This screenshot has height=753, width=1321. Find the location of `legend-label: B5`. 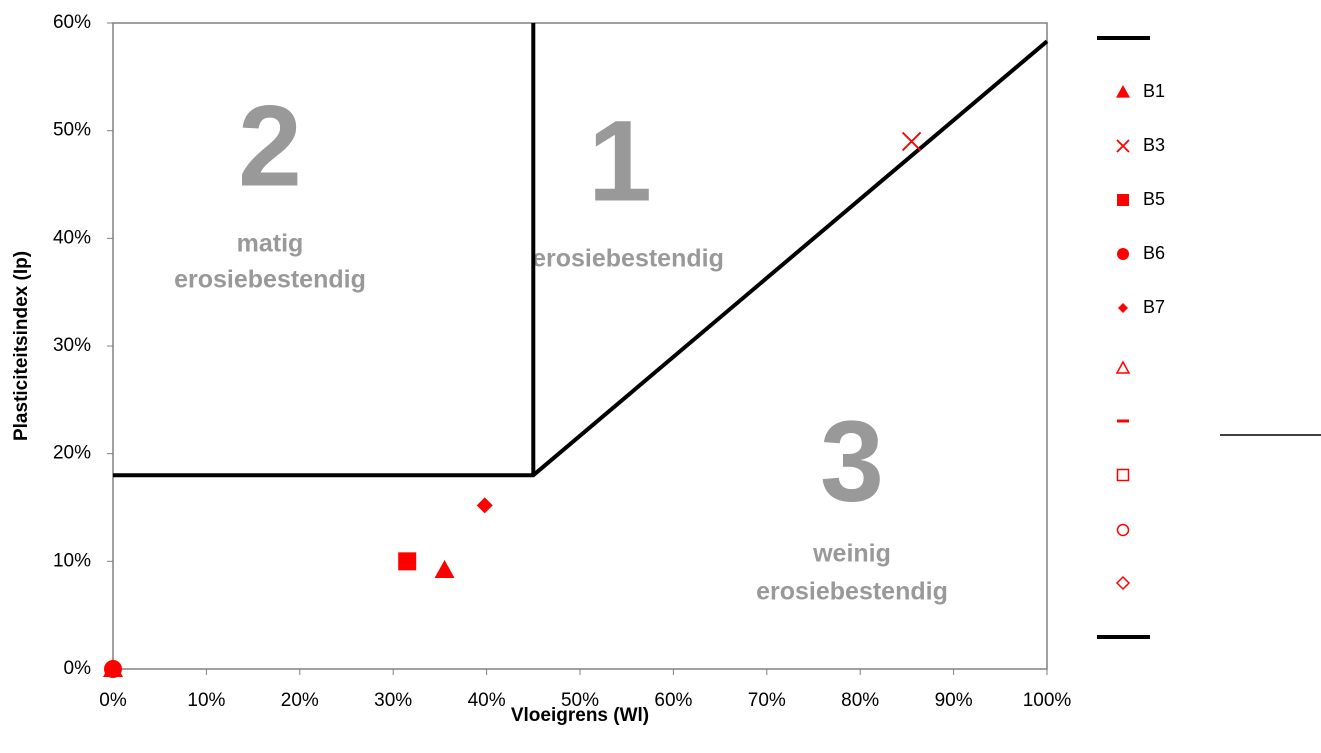

legend-label: B5 is located at coordinates (1154, 199).